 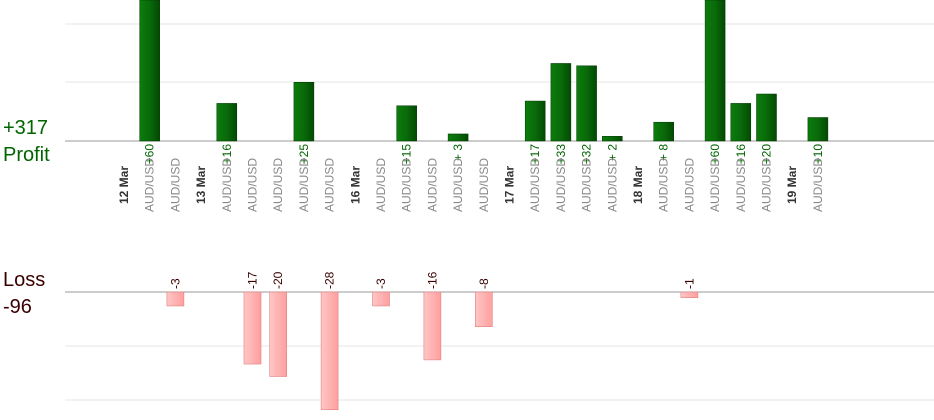 I want to click on profit-total: +317, so click(x=26, y=128).